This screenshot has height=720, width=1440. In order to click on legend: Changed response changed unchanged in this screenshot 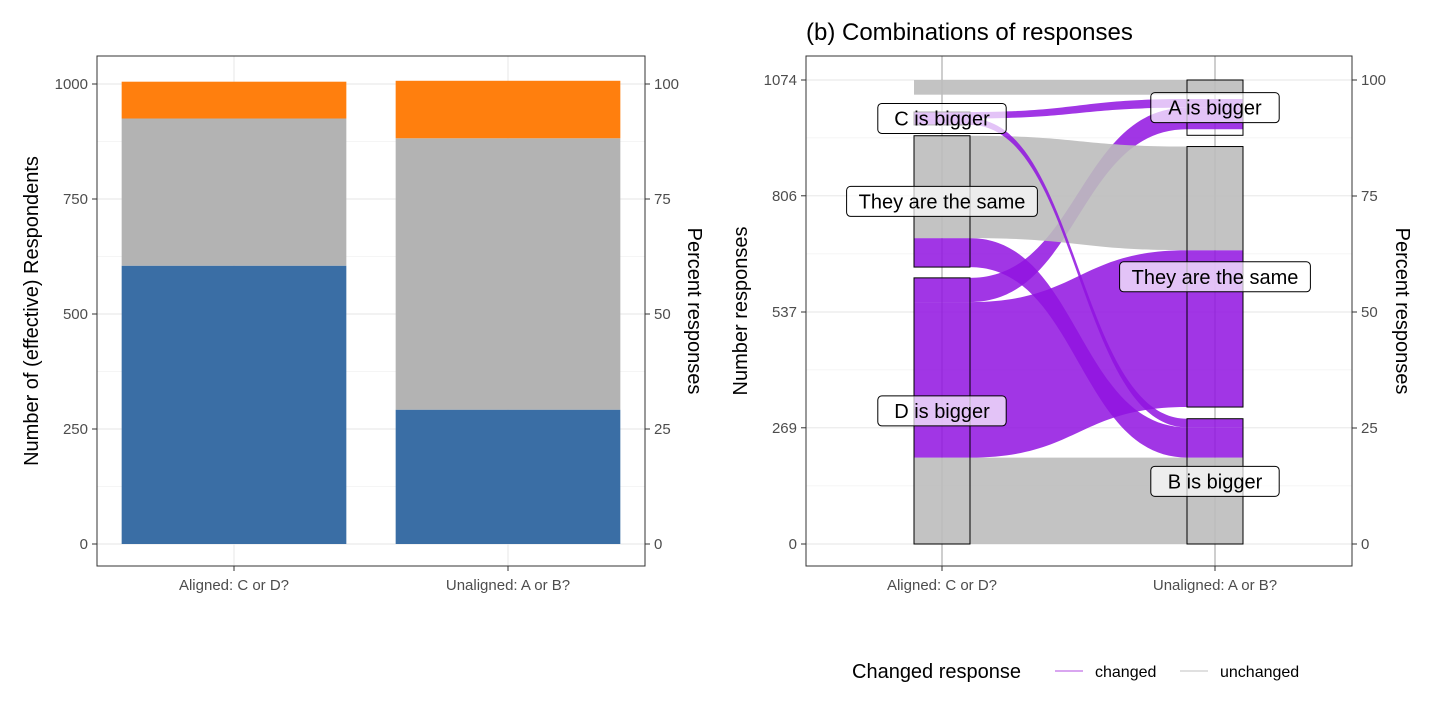, I will do `click(1075, 672)`.